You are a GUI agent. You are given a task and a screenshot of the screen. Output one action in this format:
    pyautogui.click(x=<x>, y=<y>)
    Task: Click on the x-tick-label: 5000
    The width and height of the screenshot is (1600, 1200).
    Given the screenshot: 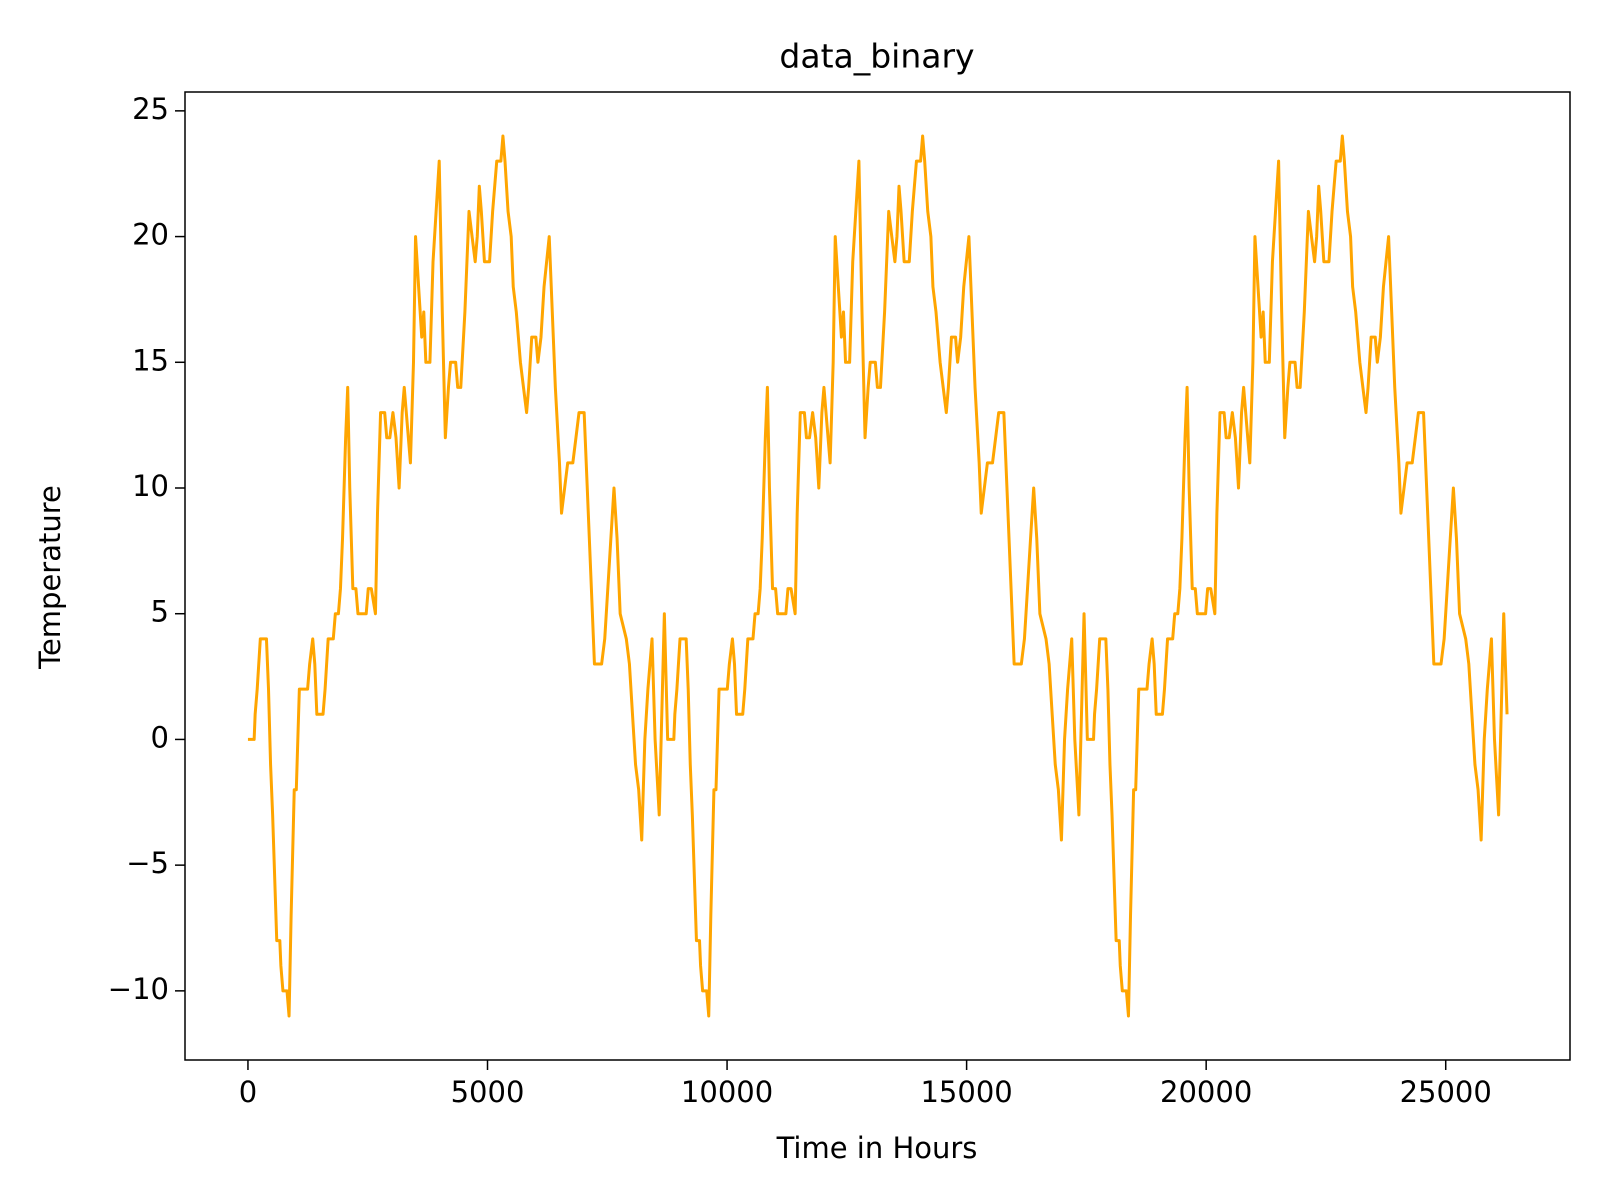 What is the action you would take?
    pyautogui.click(x=488, y=1092)
    